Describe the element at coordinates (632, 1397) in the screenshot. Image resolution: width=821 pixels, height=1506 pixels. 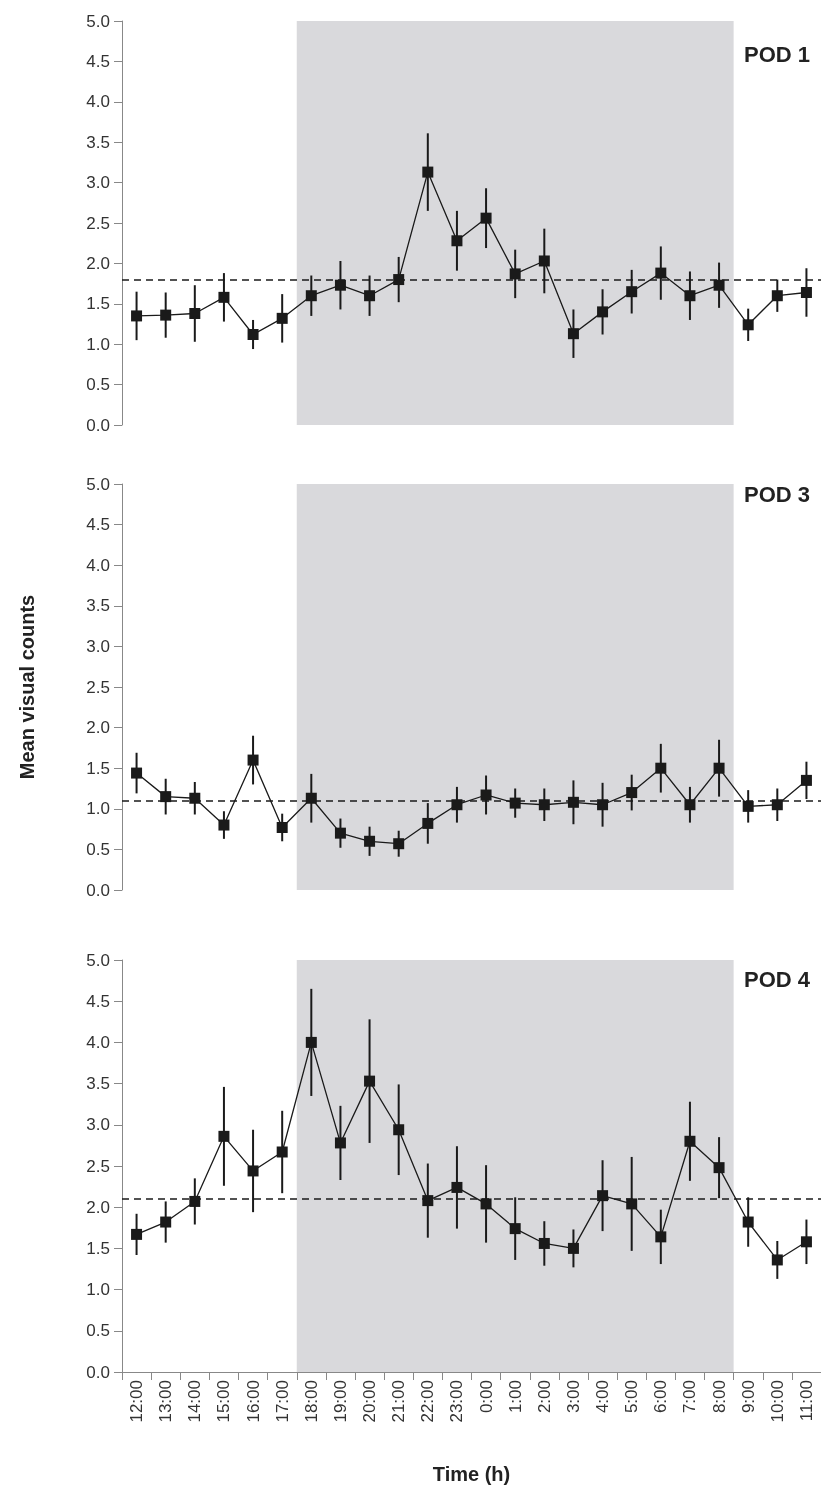
I see `x-tick-label: 5:00` at that location.